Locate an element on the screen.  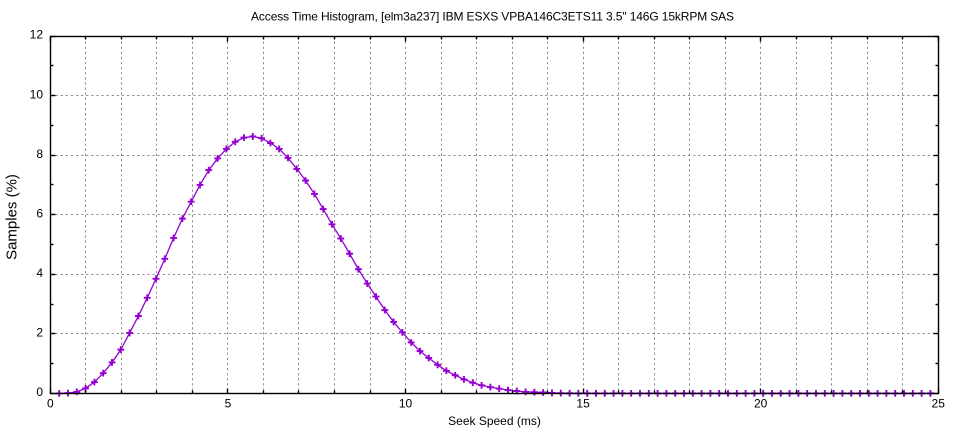
svg-text: 20 is located at coordinates (761, 404).